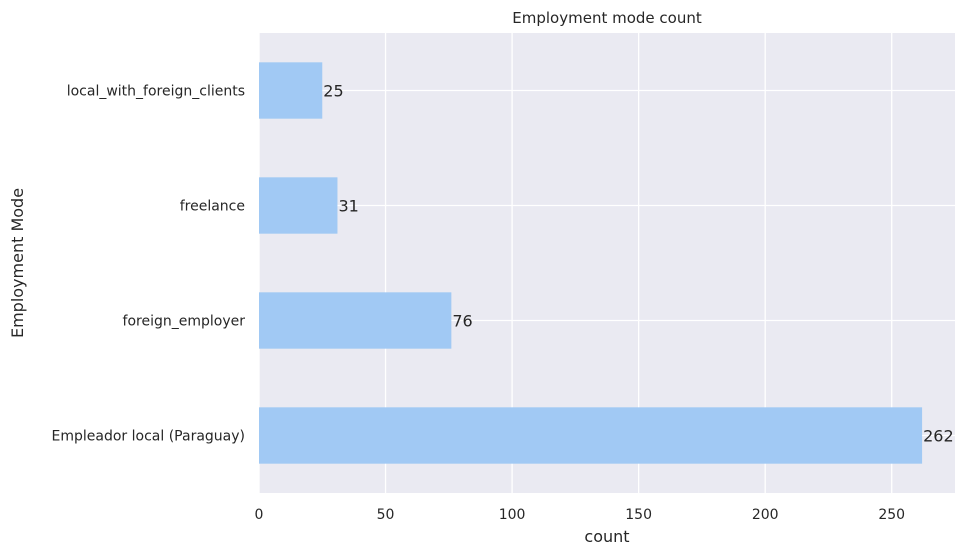  What do you see at coordinates (348, 206) in the screenshot?
I see `bar-value-label: 31` at bounding box center [348, 206].